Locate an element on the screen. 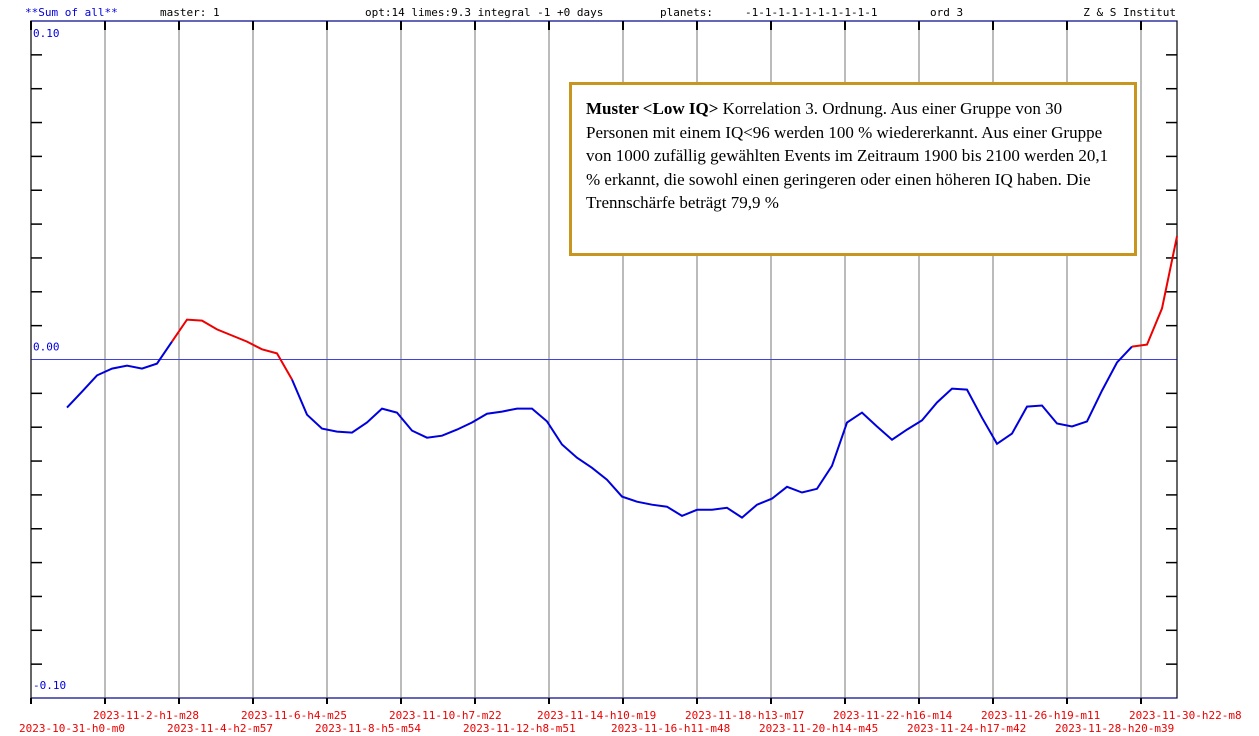  x-tick-label: 2023-11-4-h2-m57 is located at coordinates (220, 728).